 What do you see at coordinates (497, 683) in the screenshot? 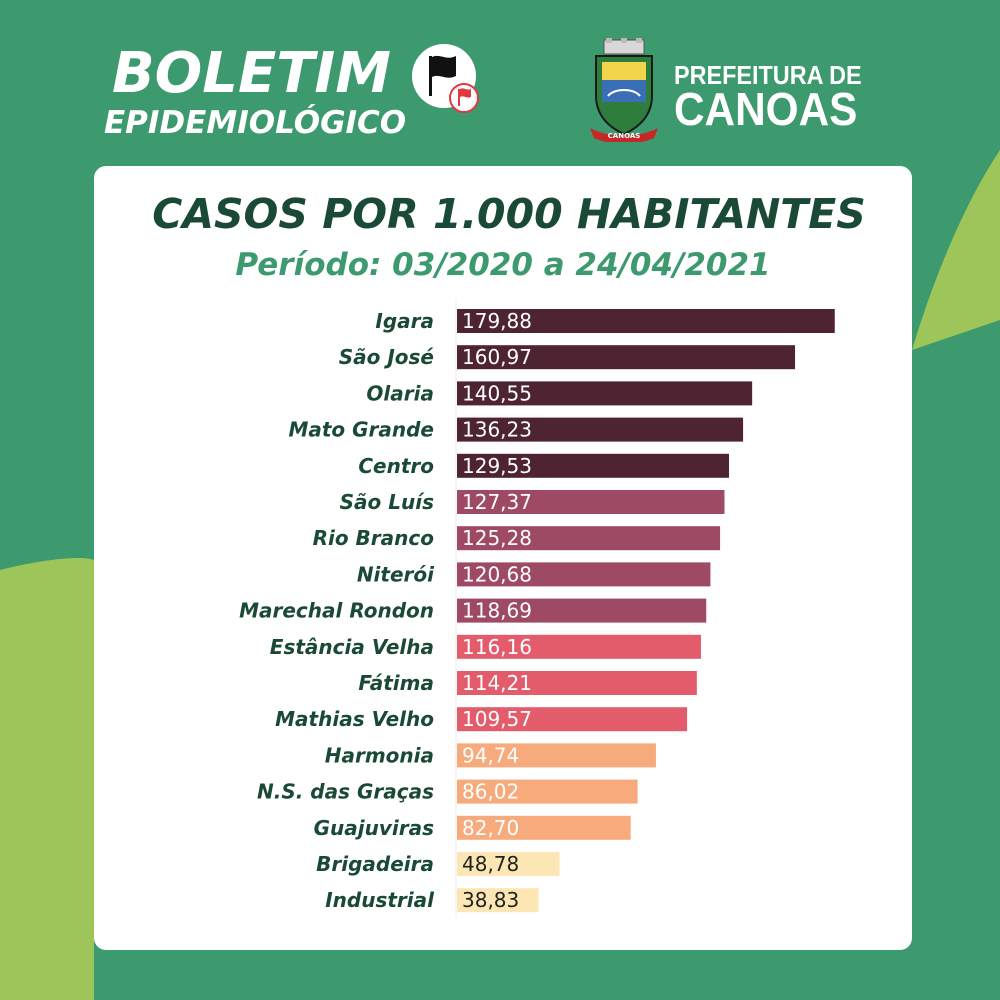
I see `value-label: 114,21` at bounding box center [497, 683].